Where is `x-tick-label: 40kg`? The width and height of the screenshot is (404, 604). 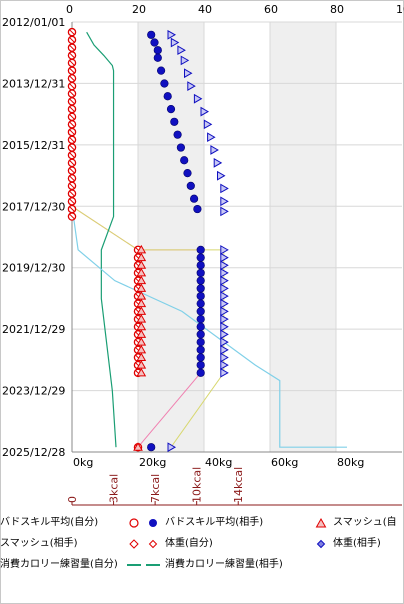 x-tick-label: 40kg is located at coordinates (218, 462).